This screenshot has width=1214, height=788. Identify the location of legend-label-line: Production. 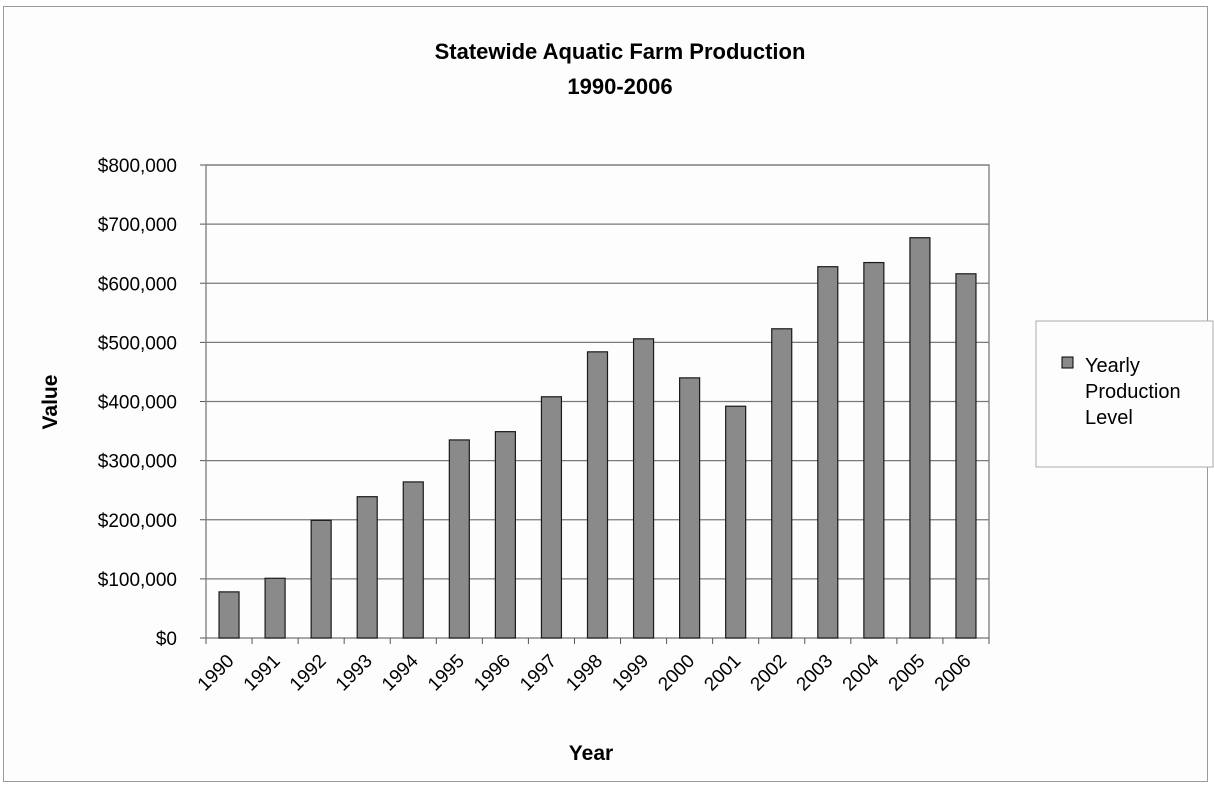
(1133, 392).